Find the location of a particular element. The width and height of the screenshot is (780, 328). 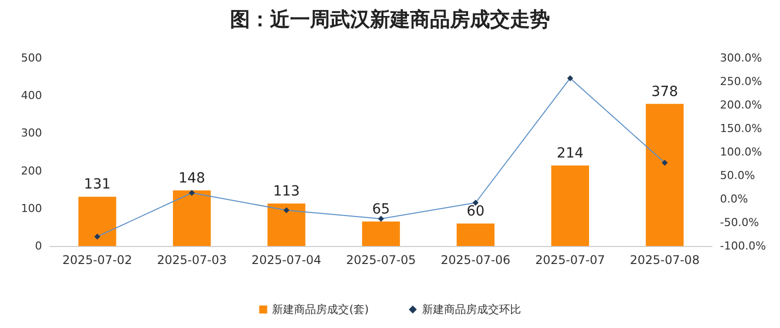

y-tick-label: 300 is located at coordinates (31, 133).